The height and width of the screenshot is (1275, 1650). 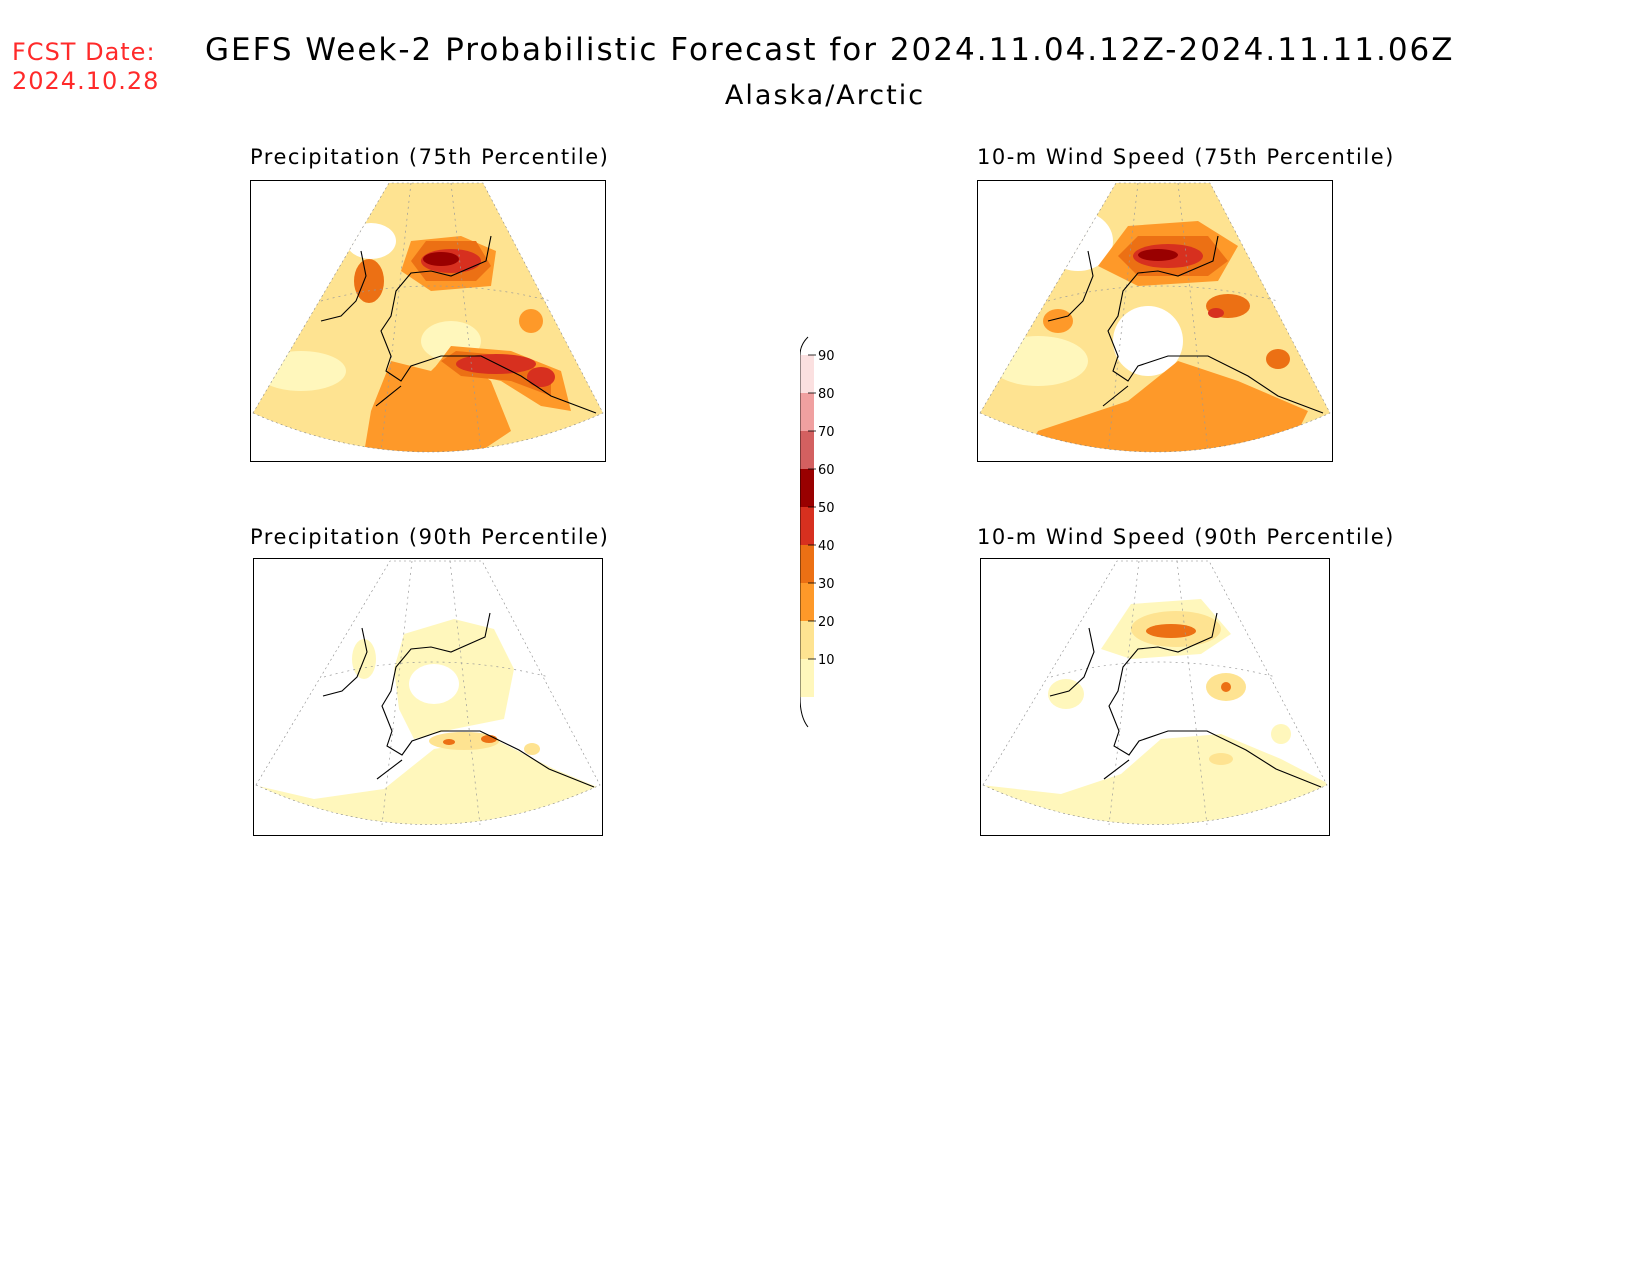 I want to click on fcst-date-caption: FCST Date:, so click(x=84, y=52).